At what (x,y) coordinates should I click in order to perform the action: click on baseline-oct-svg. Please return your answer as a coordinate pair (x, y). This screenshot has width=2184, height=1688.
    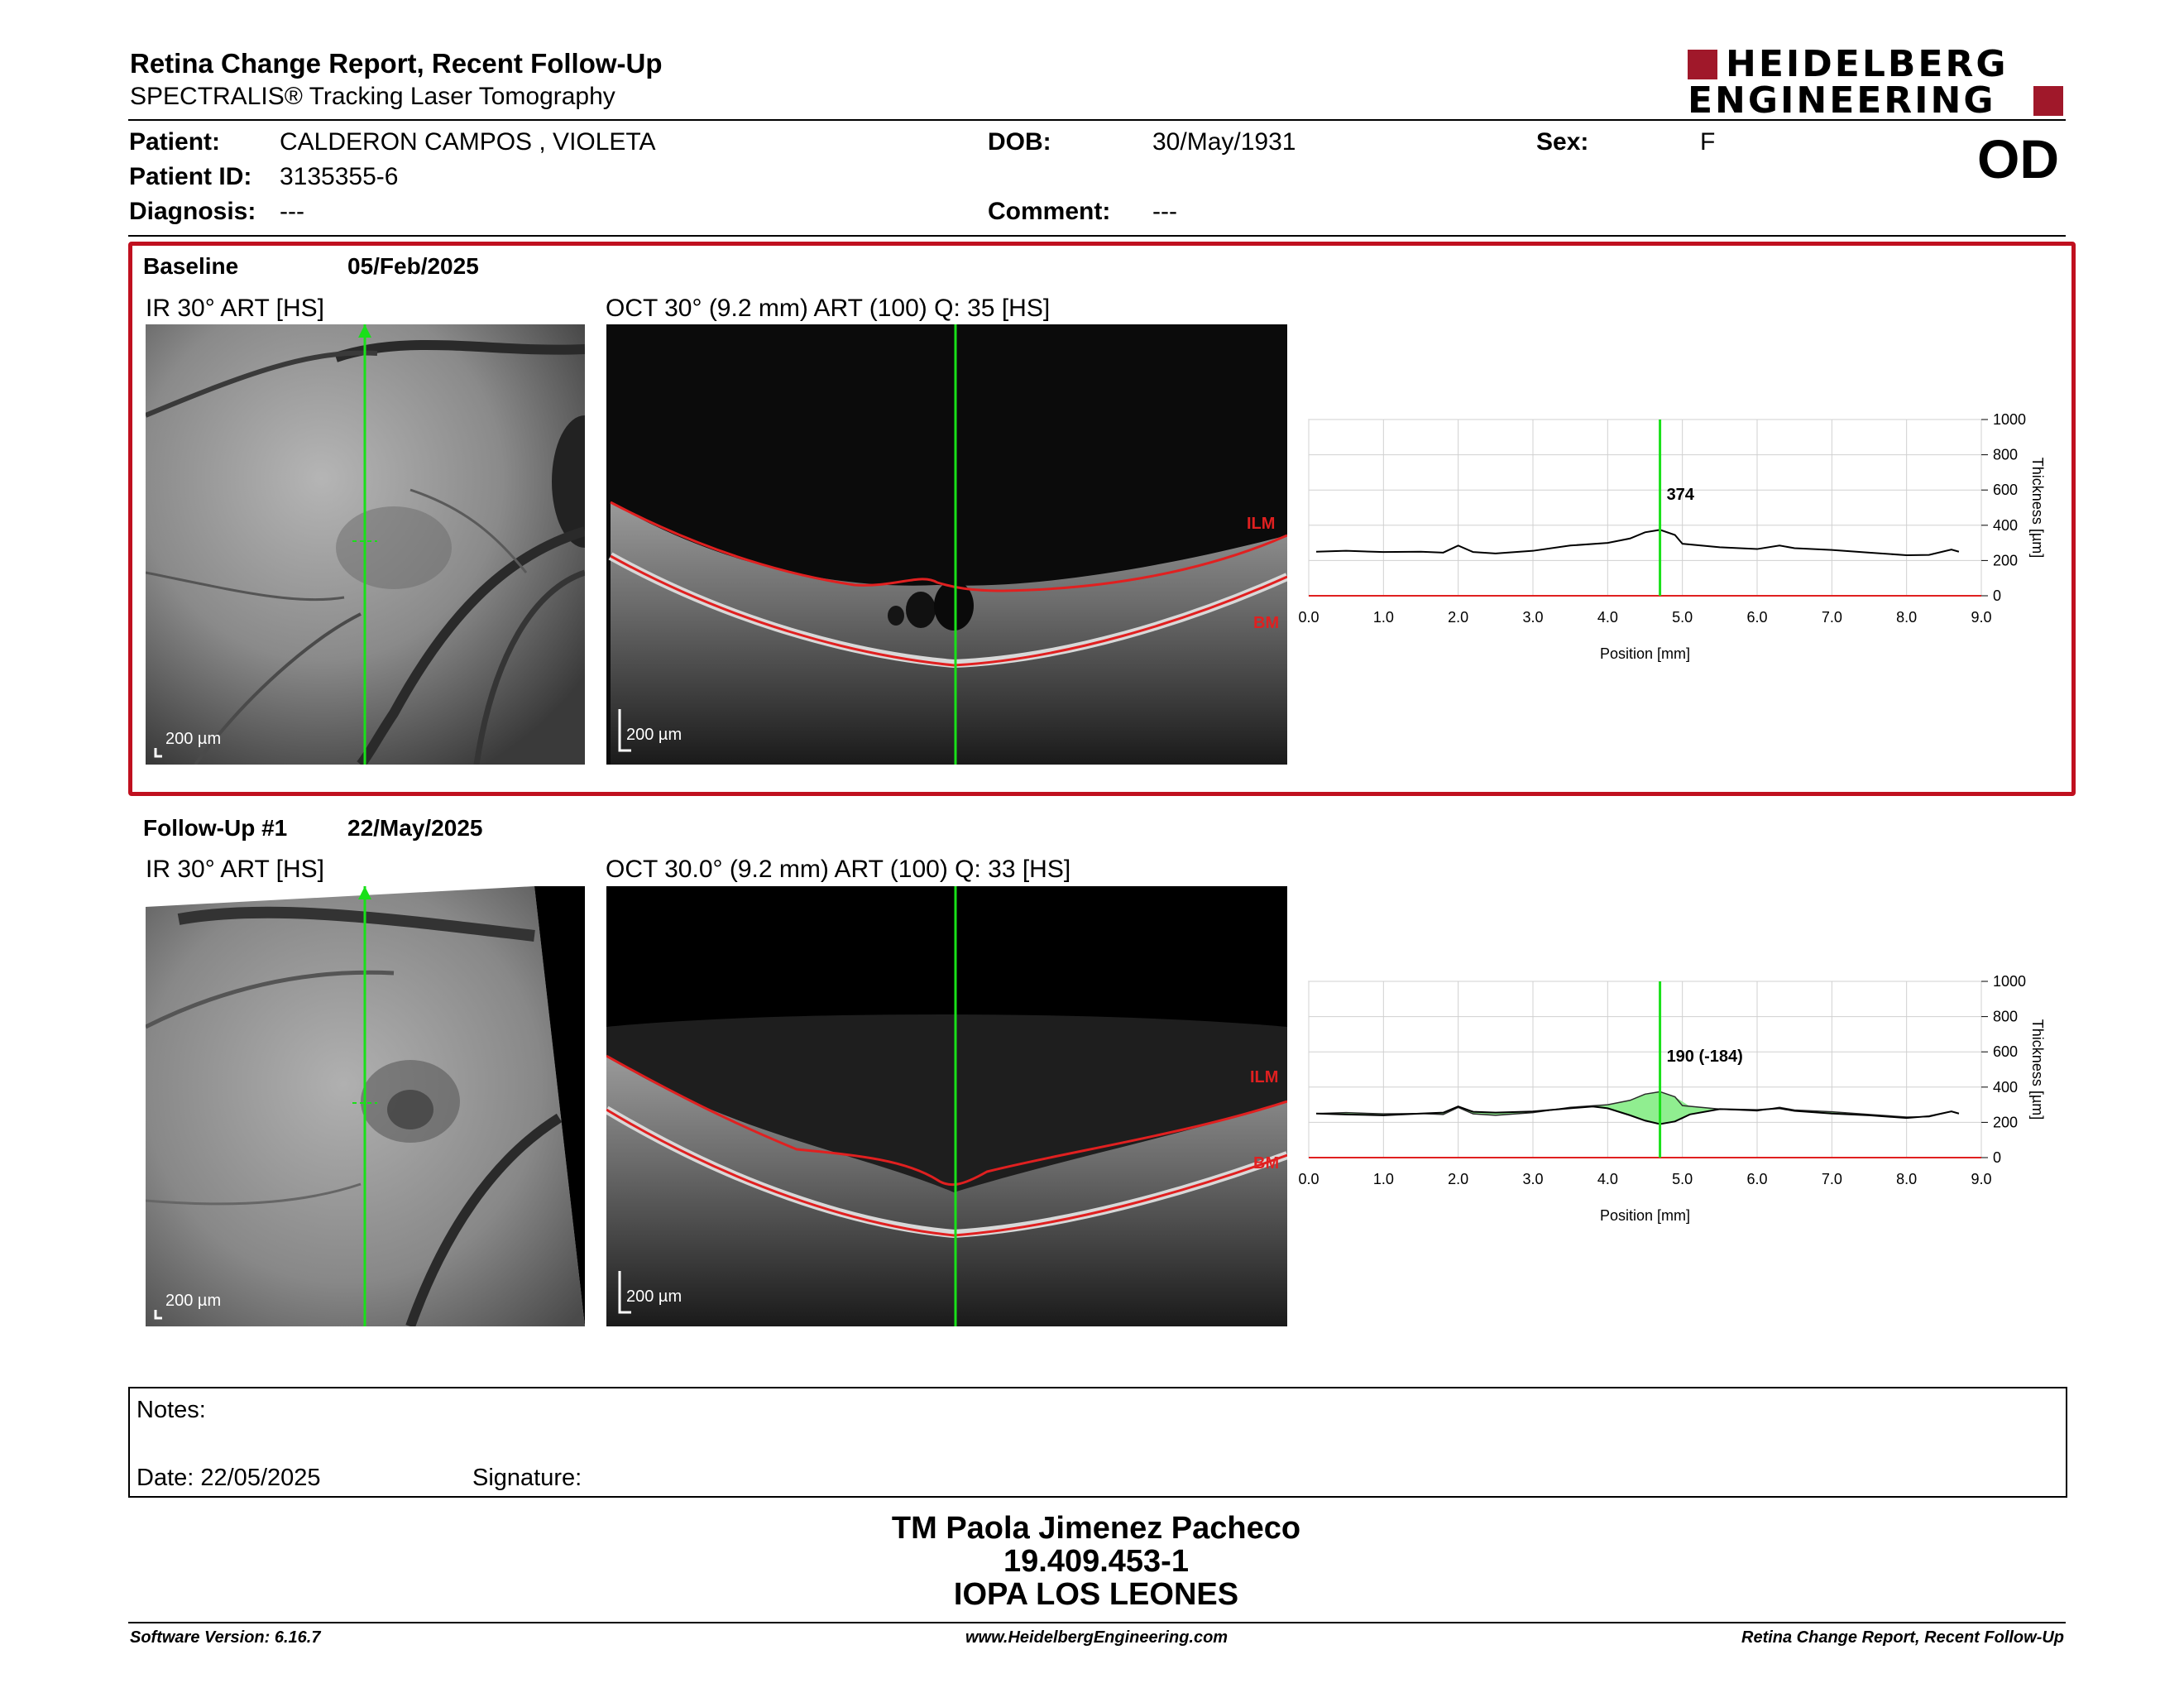
    Looking at the image, I should click on (946, 544).